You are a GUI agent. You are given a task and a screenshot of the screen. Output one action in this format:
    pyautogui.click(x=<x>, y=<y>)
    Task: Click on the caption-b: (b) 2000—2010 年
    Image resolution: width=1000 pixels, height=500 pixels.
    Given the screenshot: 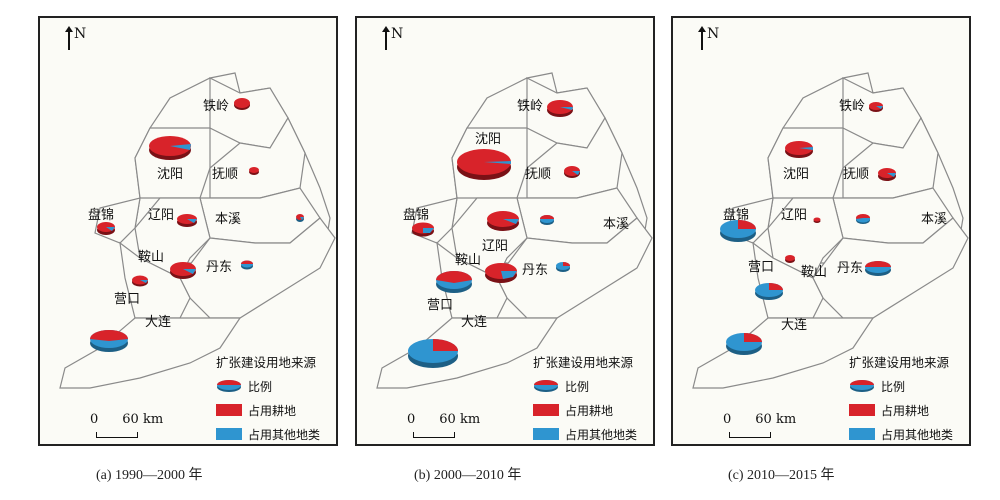 What is the action you would take?
    pyautogui.click(x=468, y=475)
    